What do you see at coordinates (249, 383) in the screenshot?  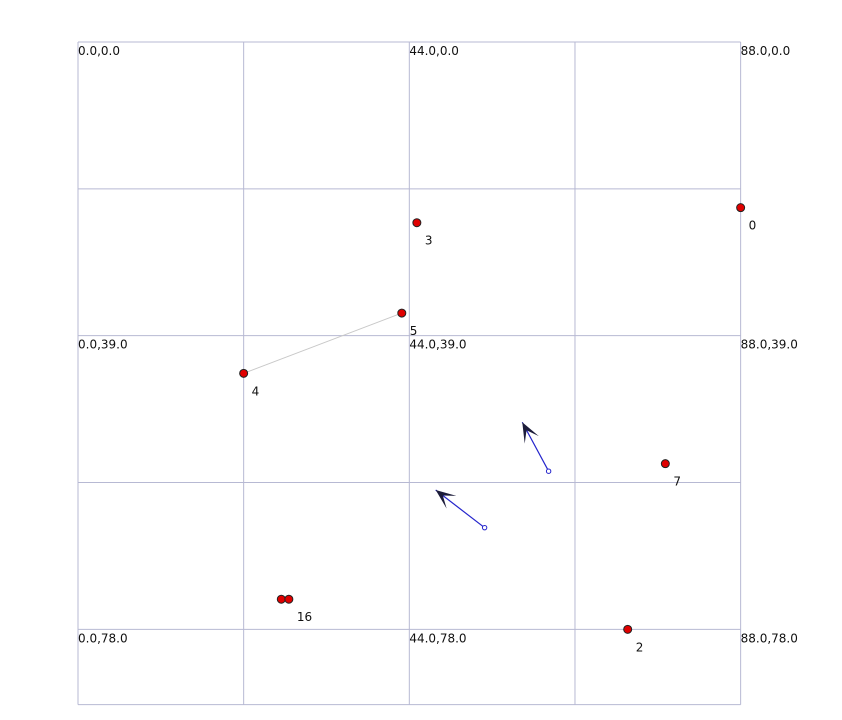 I see `node-4: 4` at bounding box center [249, 383].